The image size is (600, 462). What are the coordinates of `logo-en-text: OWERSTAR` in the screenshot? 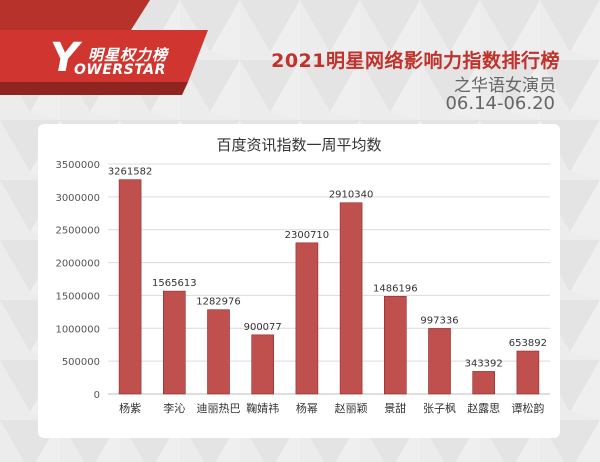 It's located at (120, 70).